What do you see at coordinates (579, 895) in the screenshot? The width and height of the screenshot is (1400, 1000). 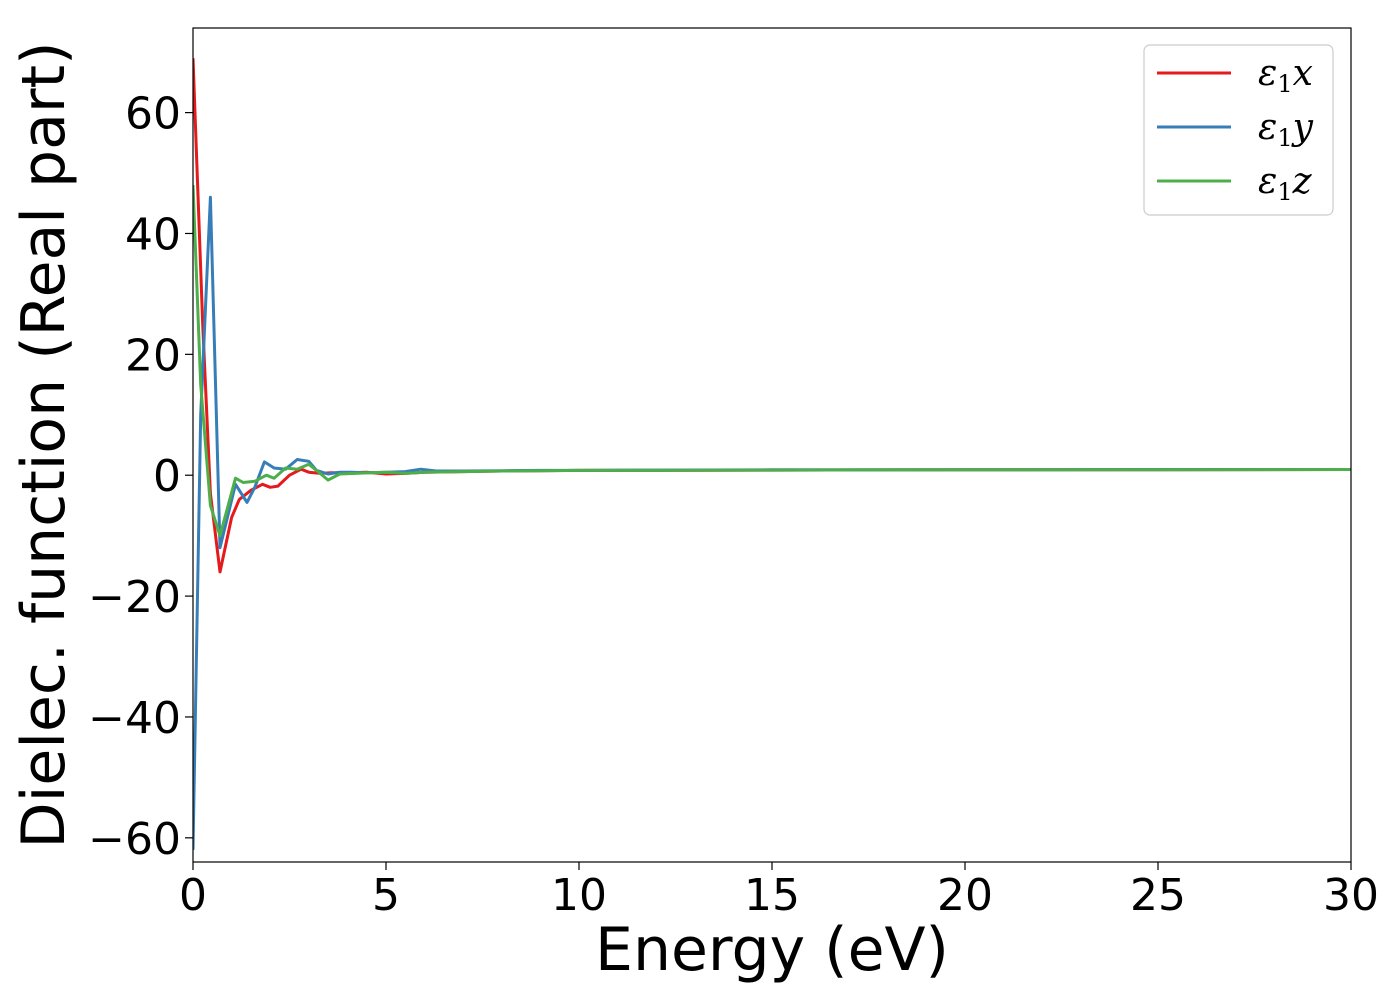 I see `x-tick-label: 10` at bounding box center [579, 895].